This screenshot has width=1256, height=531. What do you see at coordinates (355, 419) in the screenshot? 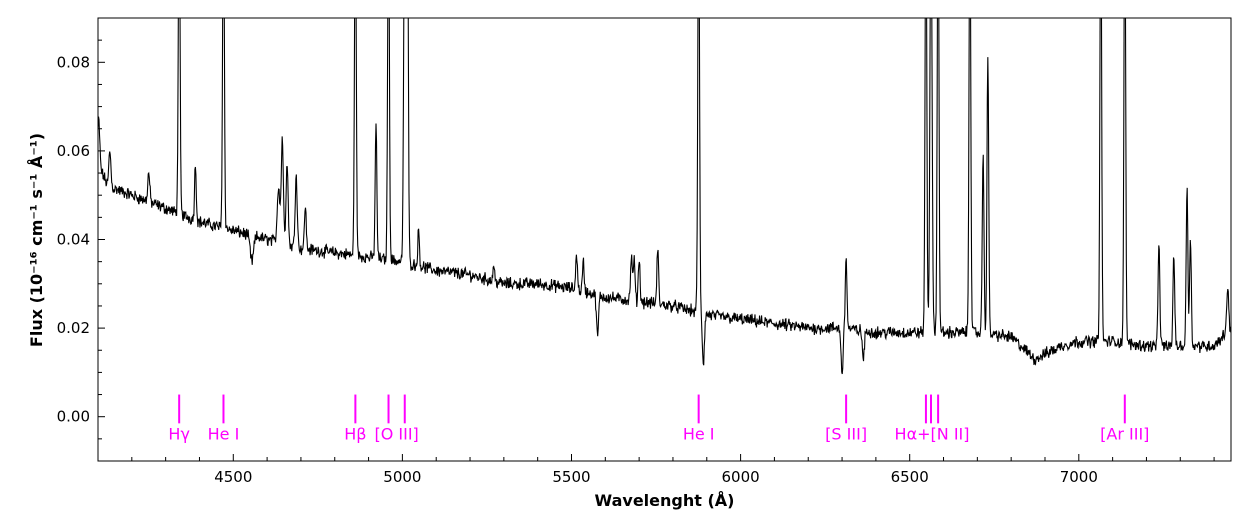
I see `line-marker-group: Hβ` at bounding box center [355, 419].